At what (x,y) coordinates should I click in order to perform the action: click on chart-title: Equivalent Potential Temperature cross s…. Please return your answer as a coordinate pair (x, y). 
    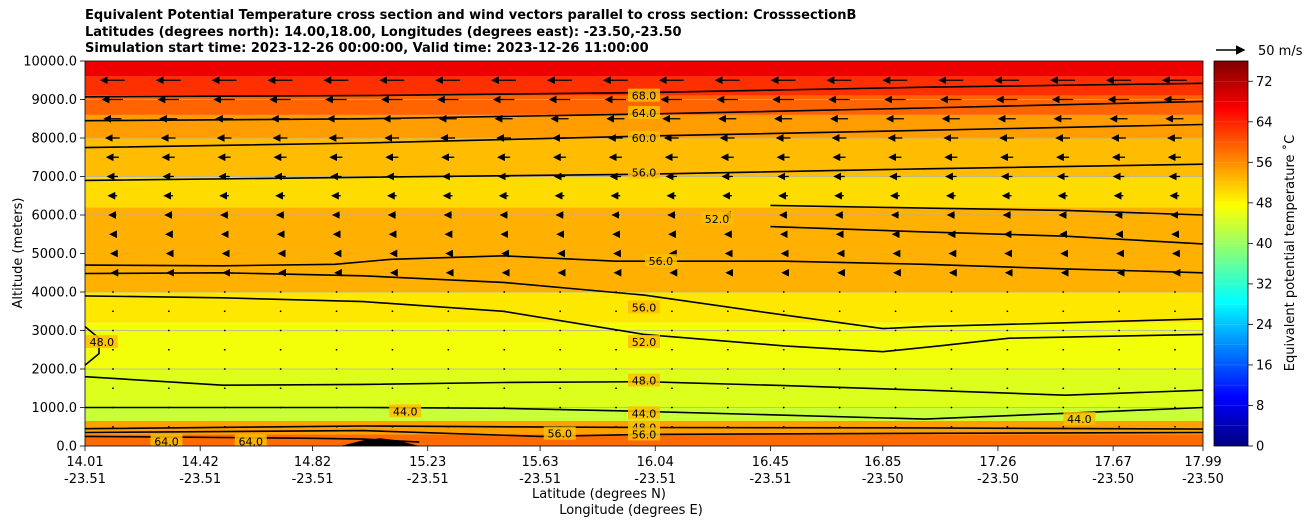
    Looking at the image, I should click on (470, 33).